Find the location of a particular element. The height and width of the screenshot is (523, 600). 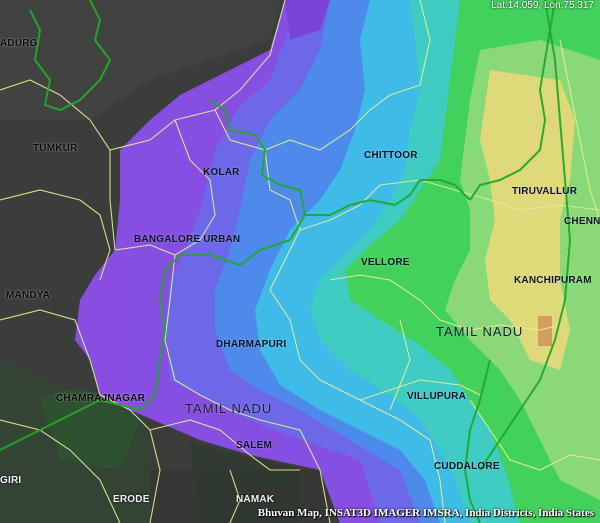

coordinate-readout: Lat:14.059, Lon:75.317 is located at coordinates (542, 5).